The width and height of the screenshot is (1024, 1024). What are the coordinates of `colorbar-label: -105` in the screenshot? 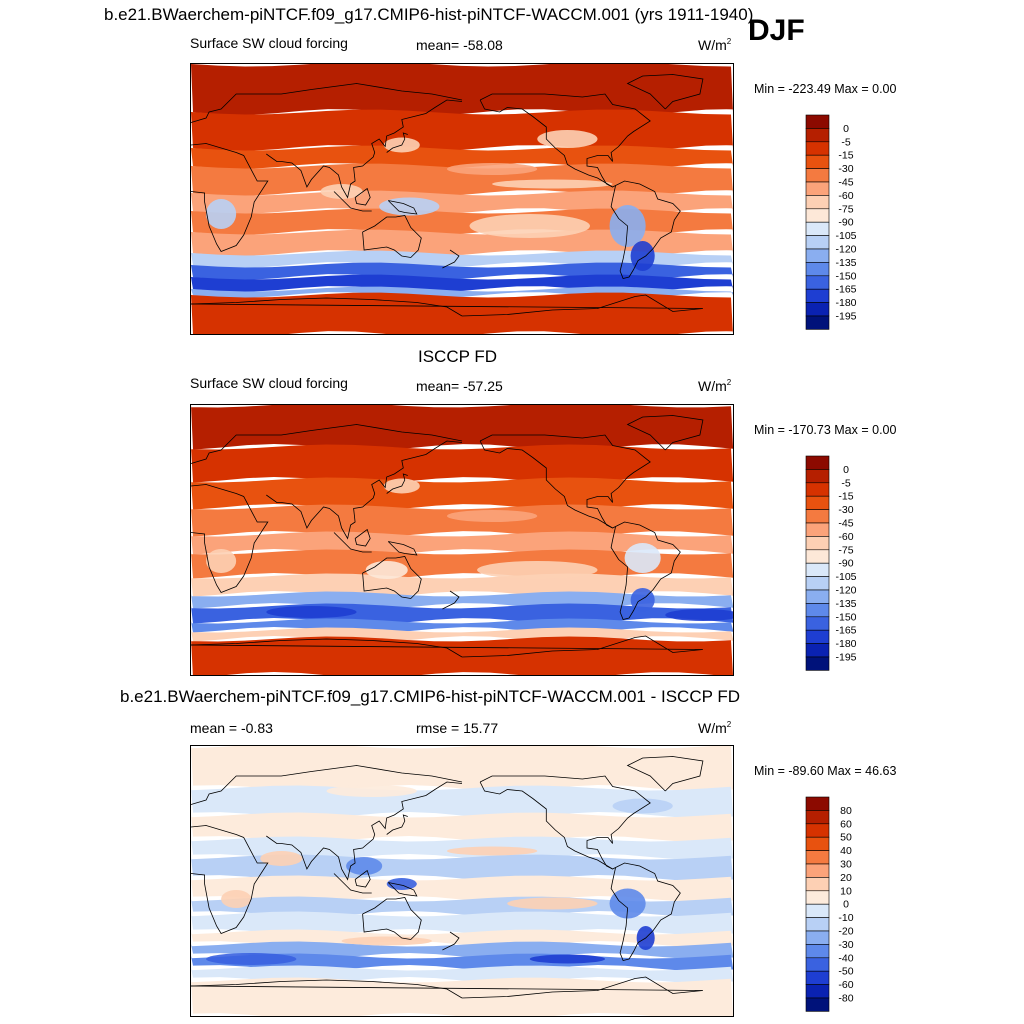 It's located at (845, 236).